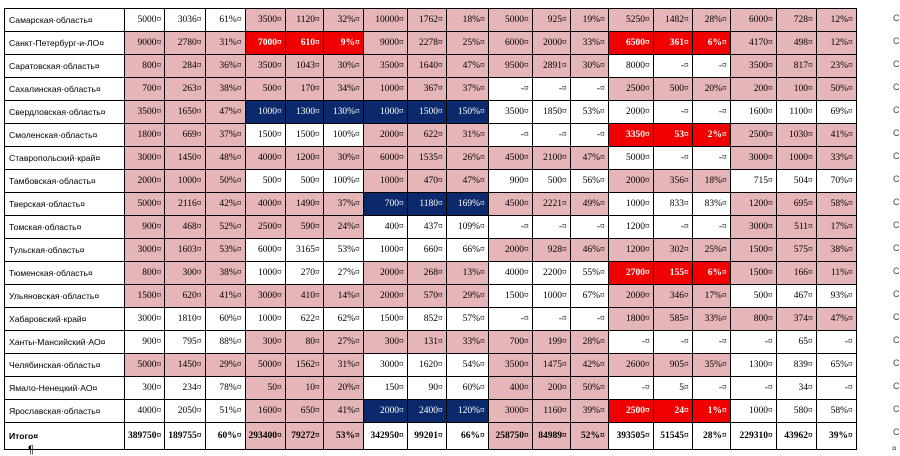 The height and width of the screenshot is (456, 900). Describe the element at coordinates (185, 250) in the screenshot. I see `value-cell: 1603¤` at that location.